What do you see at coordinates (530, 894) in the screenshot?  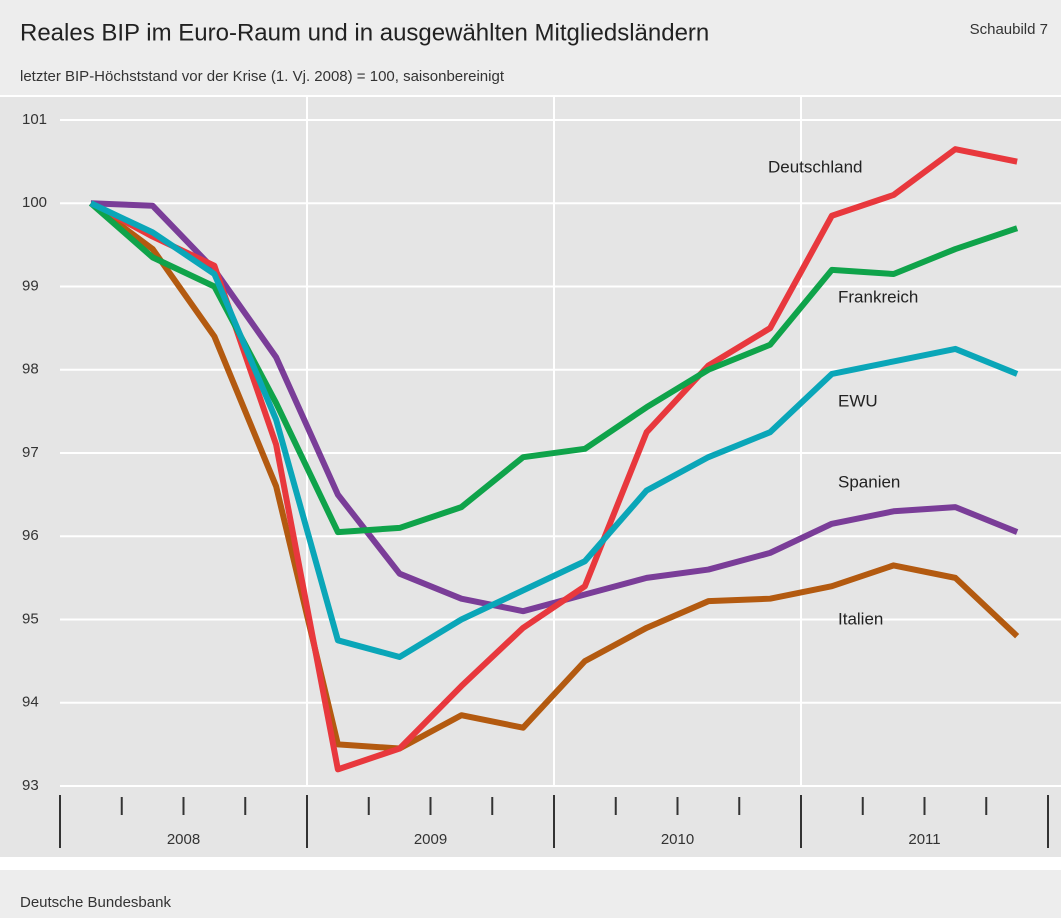 I see `footer-bg` at bounding box center [530, 894].